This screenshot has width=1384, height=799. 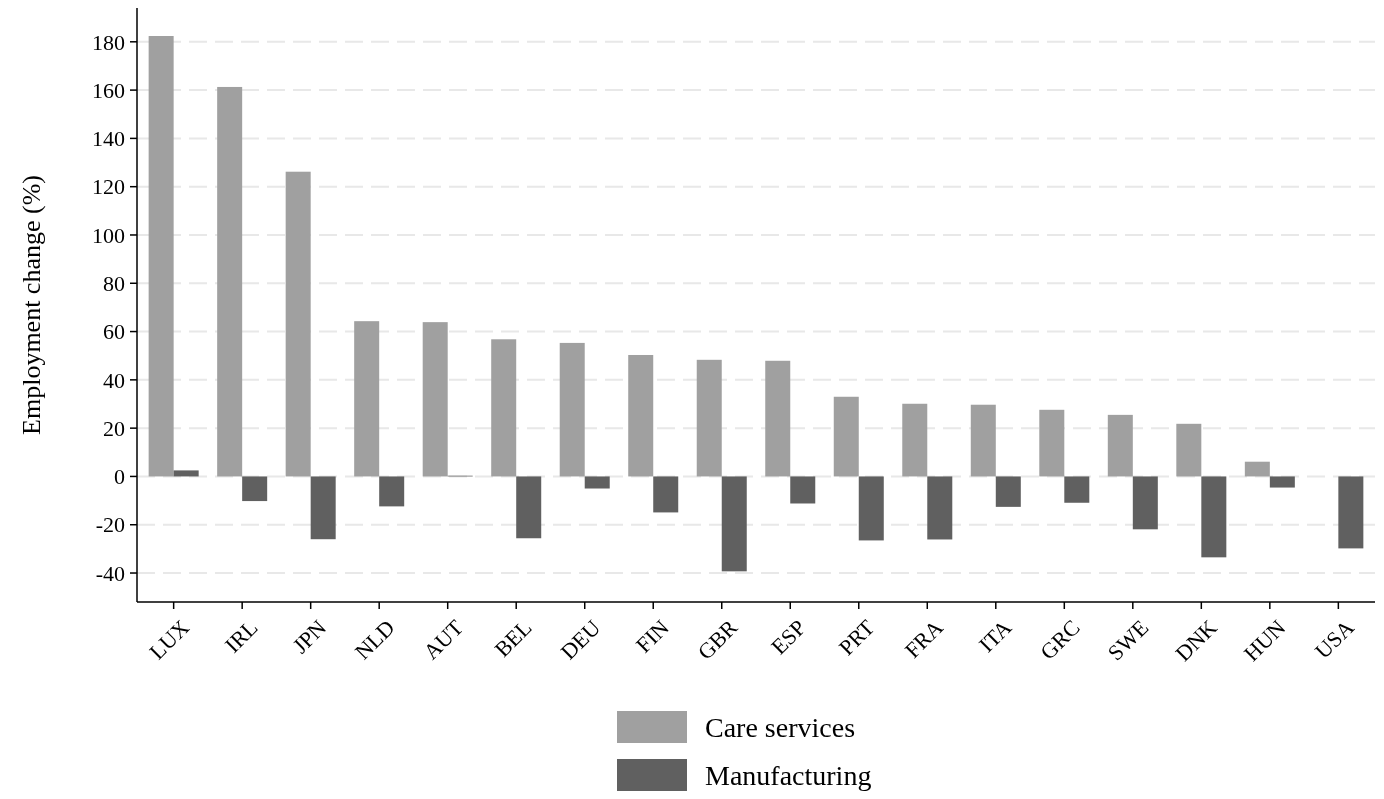 I want to click on x-tick-label: JPN, so click(x=309, y=636).